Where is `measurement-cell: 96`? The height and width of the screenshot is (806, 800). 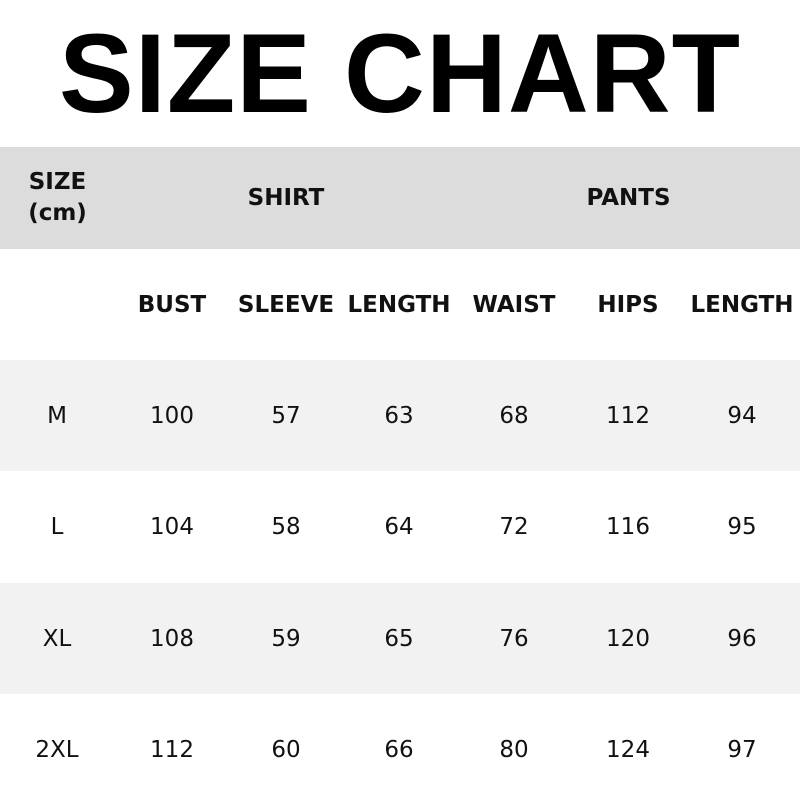
measurement-cell: 96 is located at coordinates (742, 638).